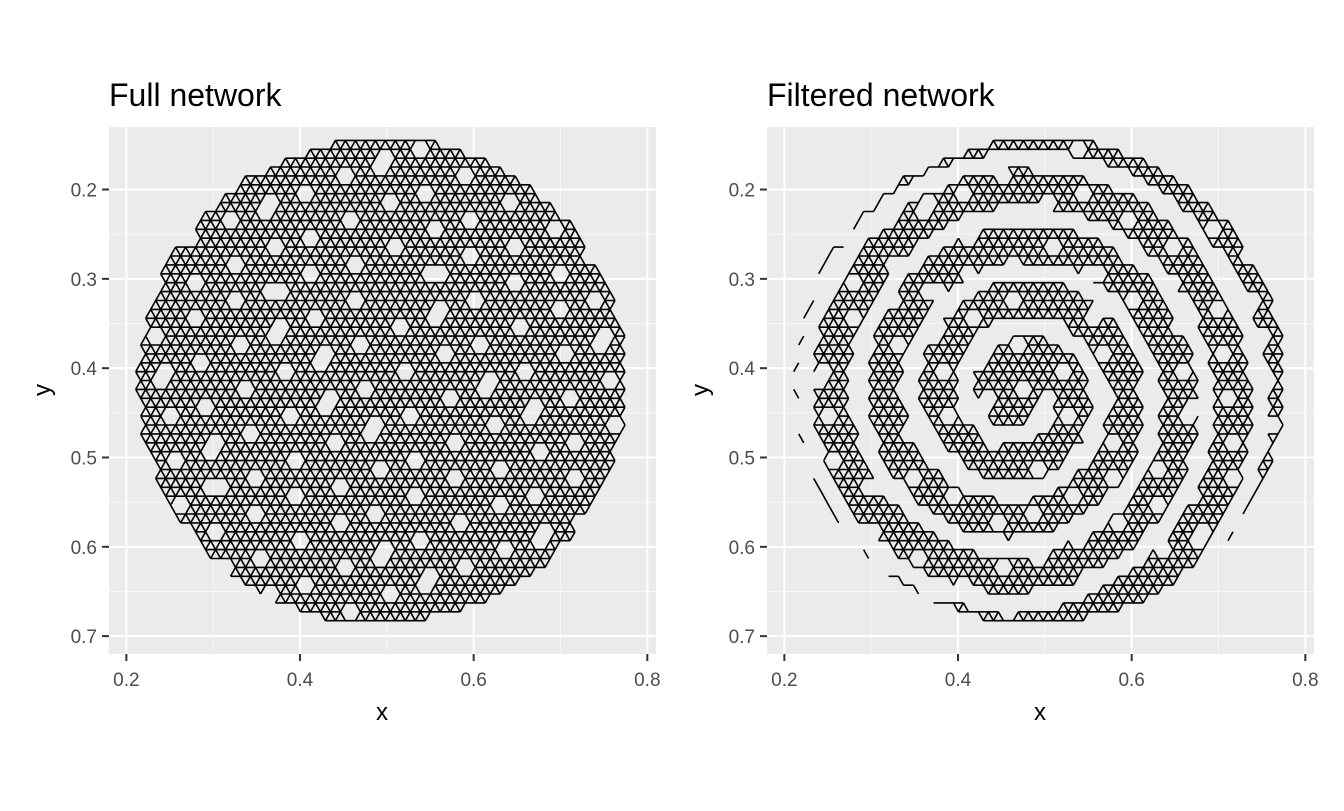 The image size is (1344, 811). Describe the element at coordinates (881, 95) in the screenshot. I see `chart-title: Filtered network` at that location.